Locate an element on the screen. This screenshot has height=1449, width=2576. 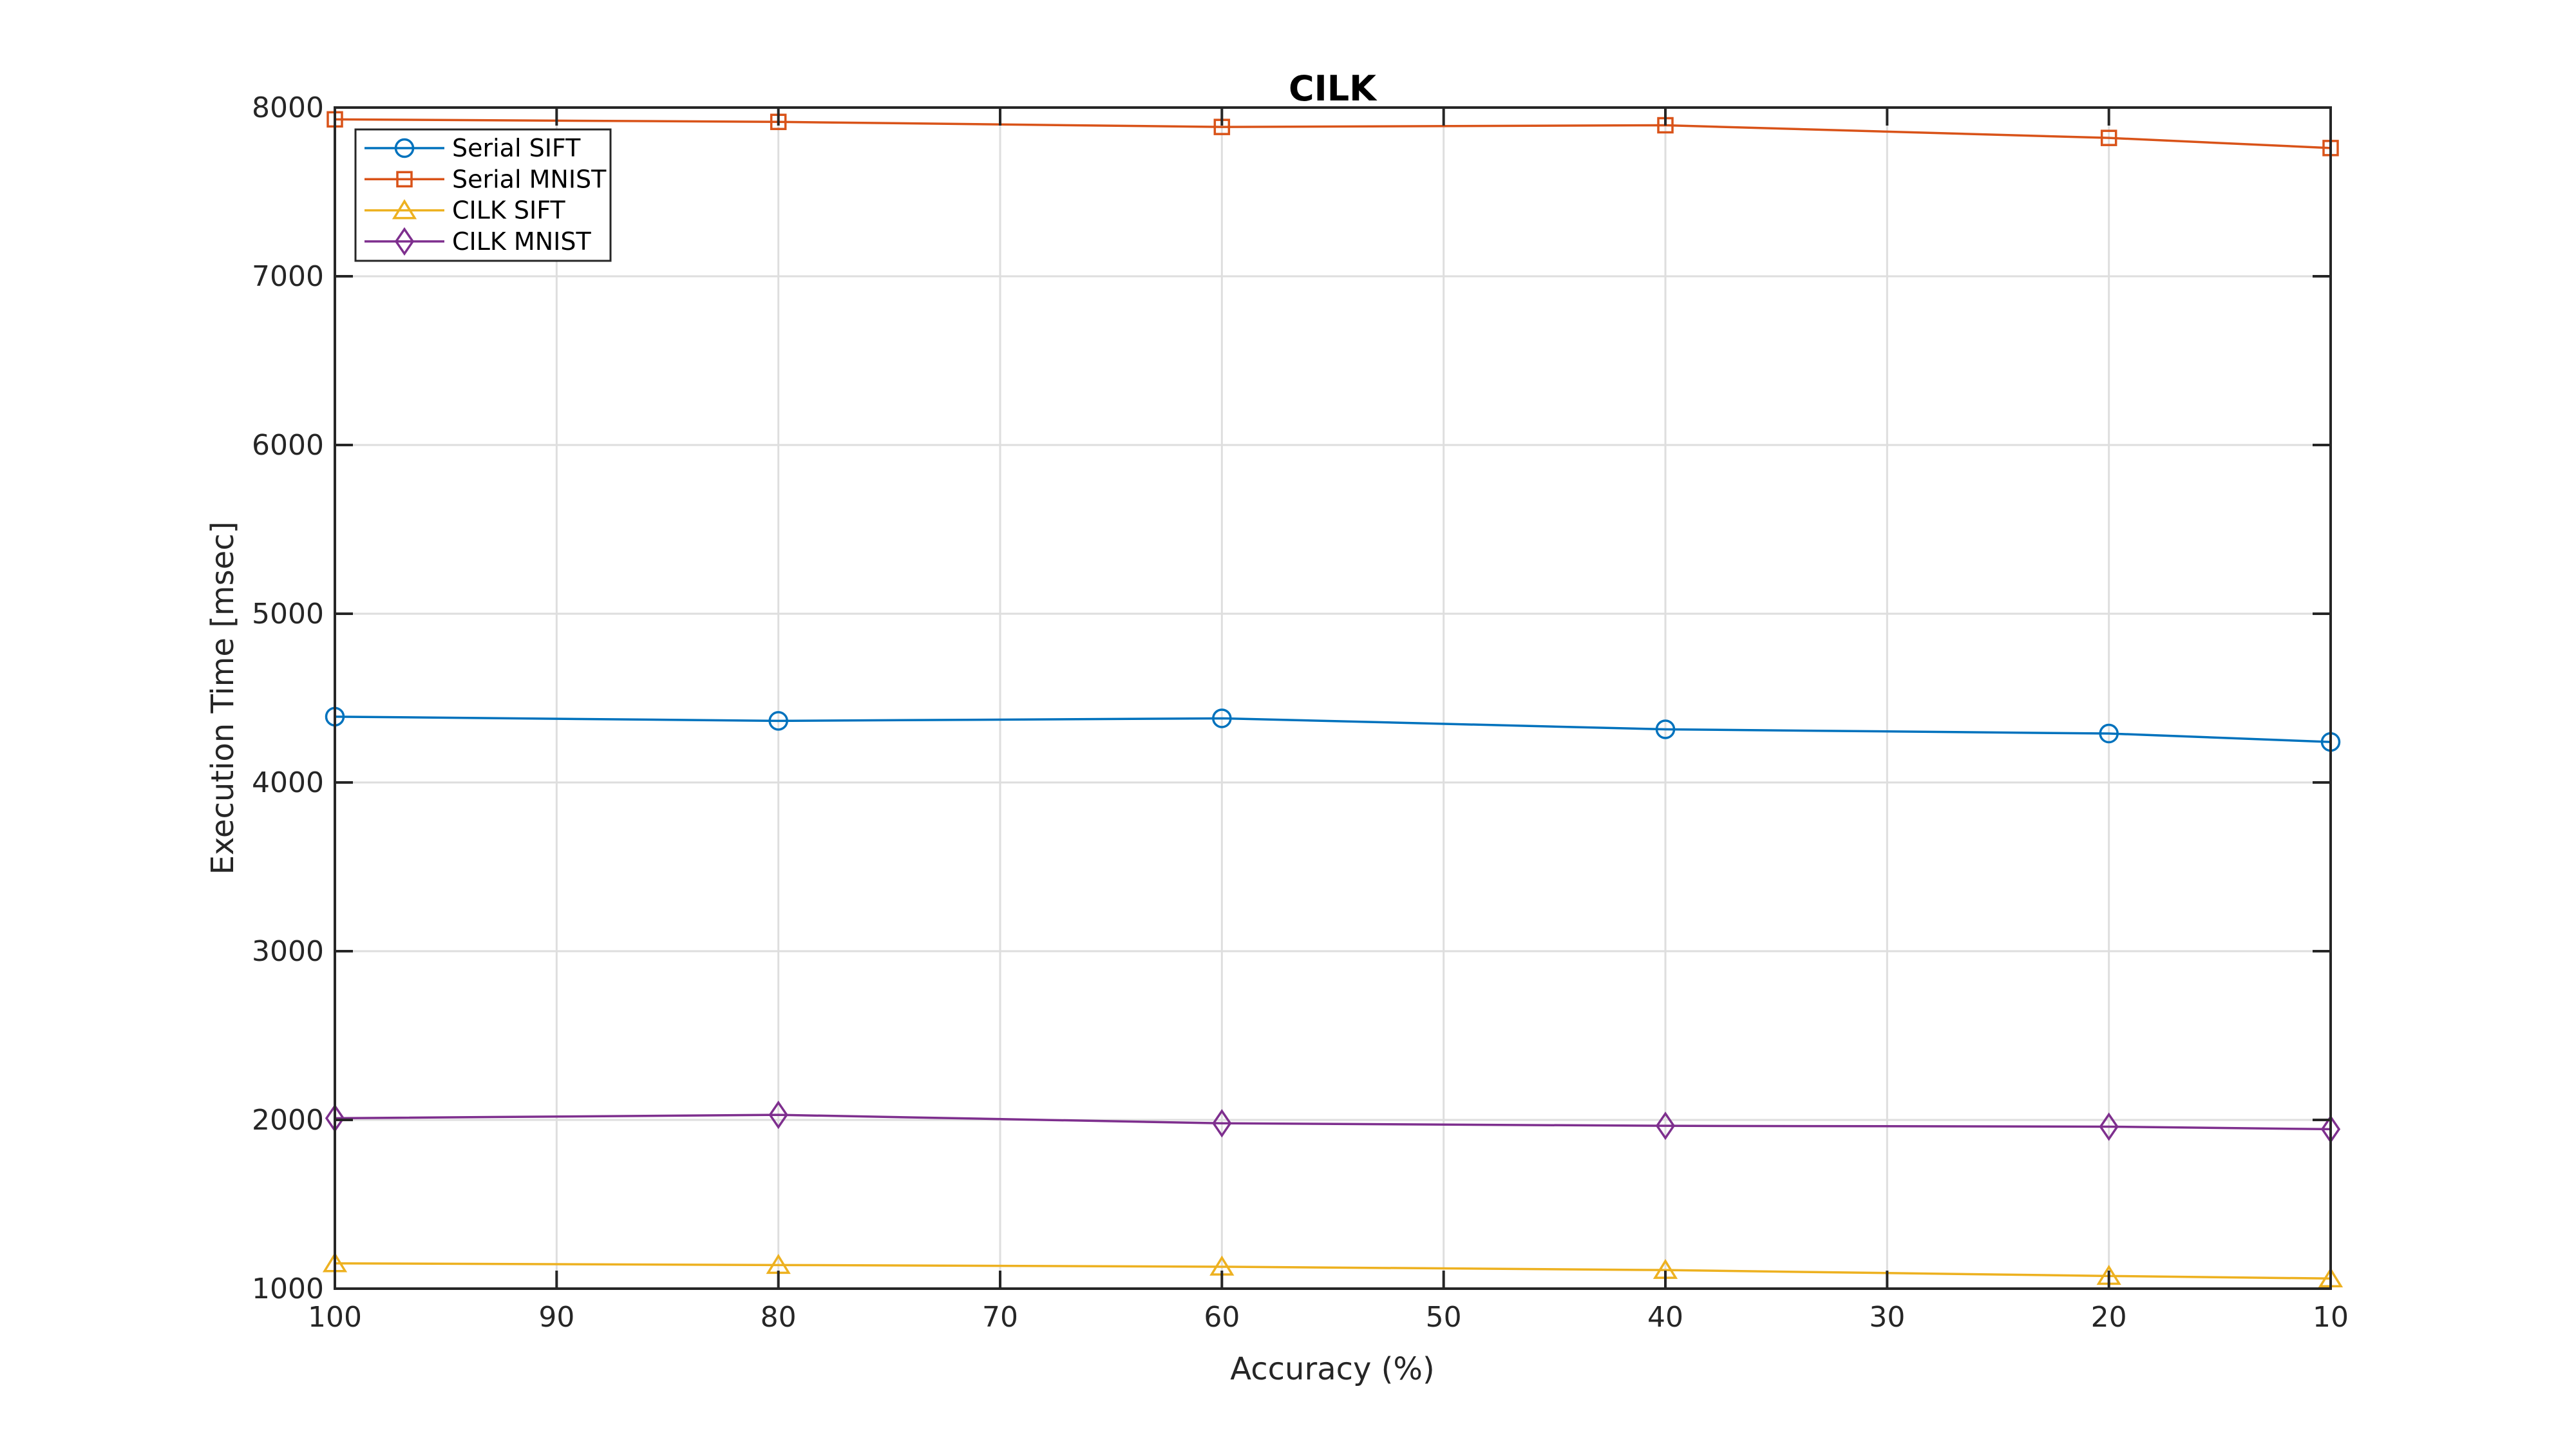
y-axis-label: Execution Time [msec] is located at coordinates (223, 698).